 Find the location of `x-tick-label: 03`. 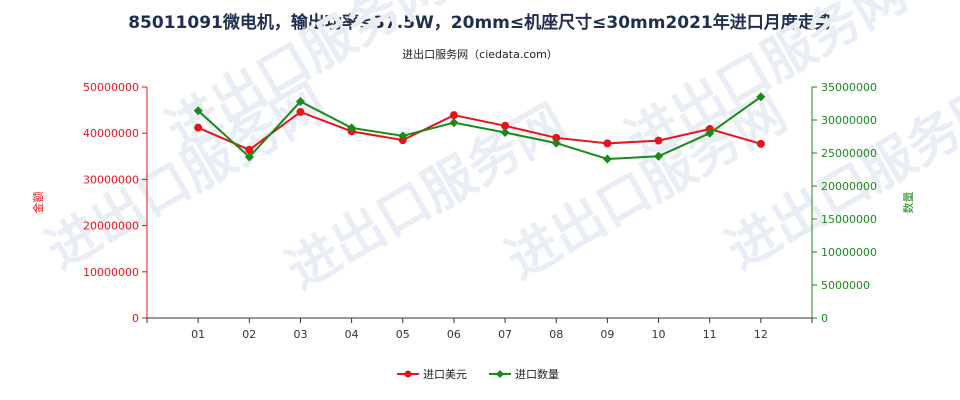

x-tick-label: 03 is located at coordinates (300, 334).